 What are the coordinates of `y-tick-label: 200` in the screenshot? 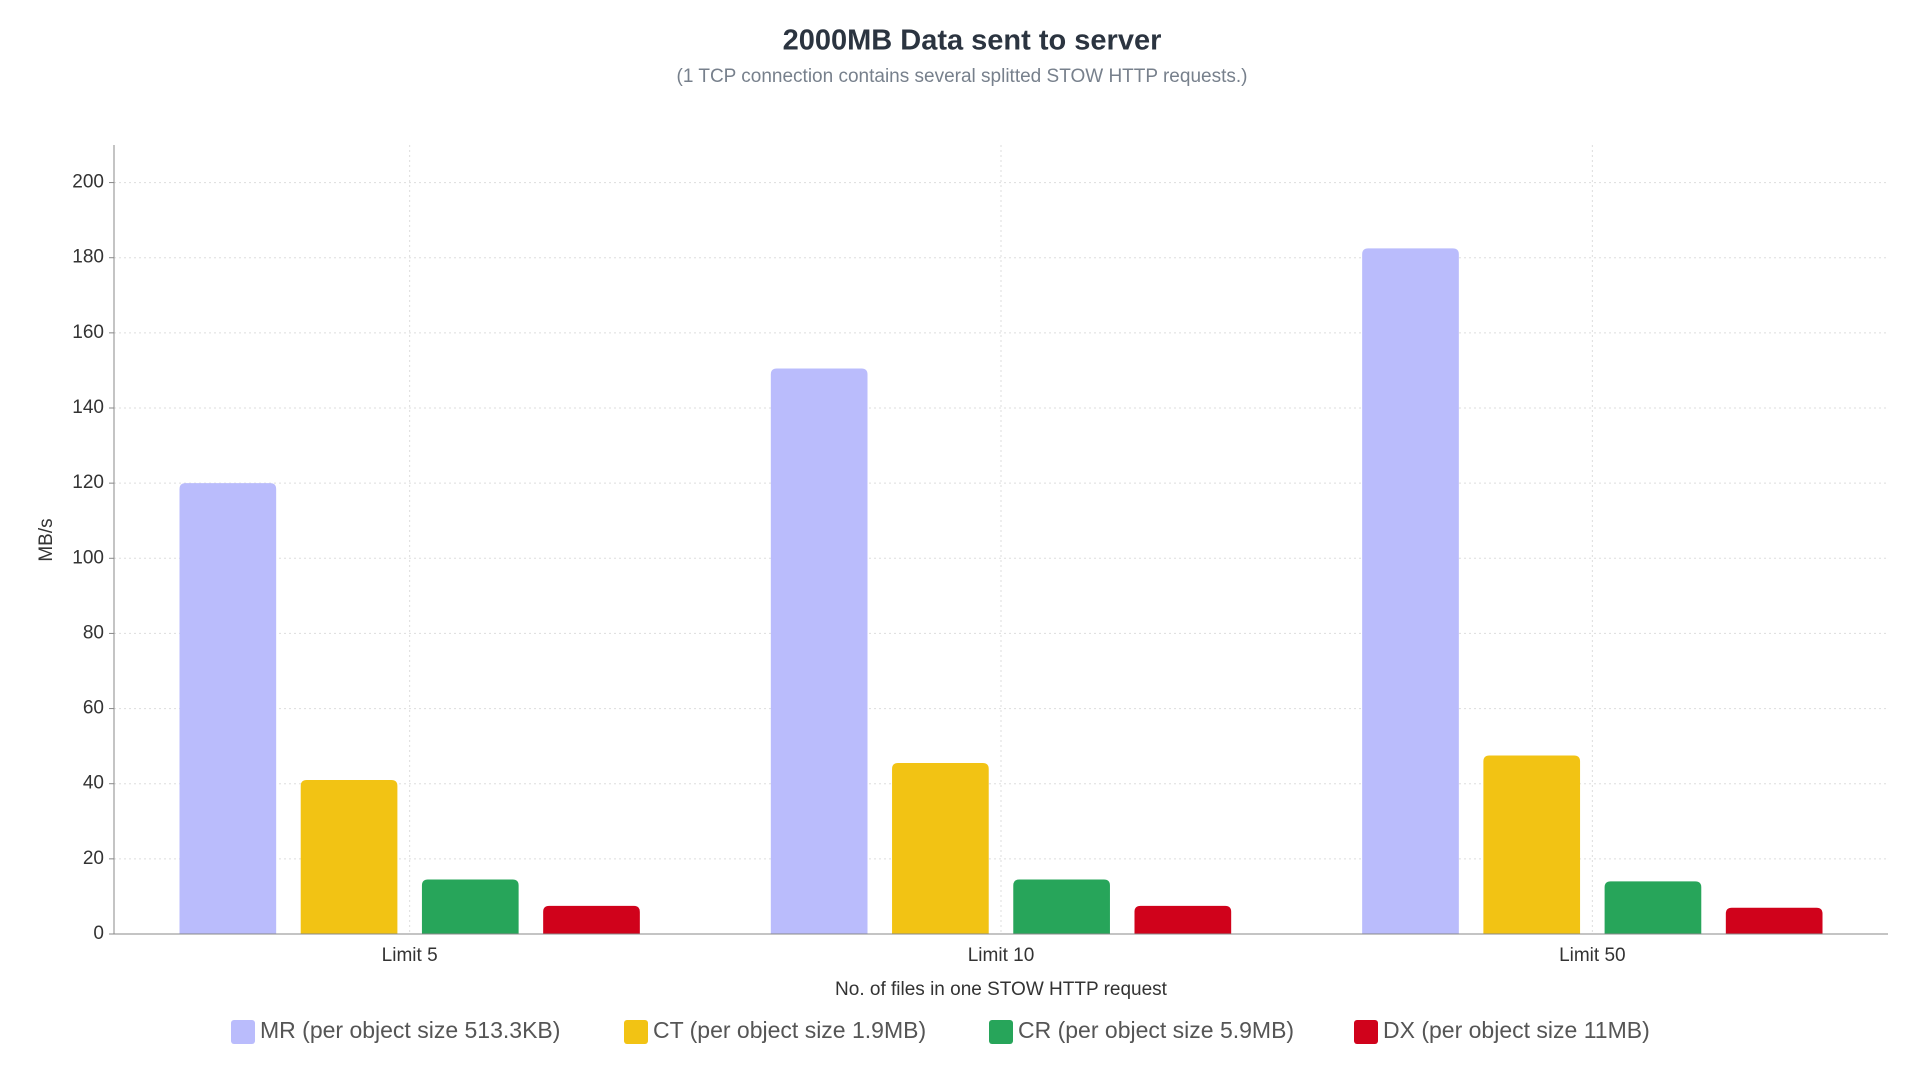 It's located at (88, 182).